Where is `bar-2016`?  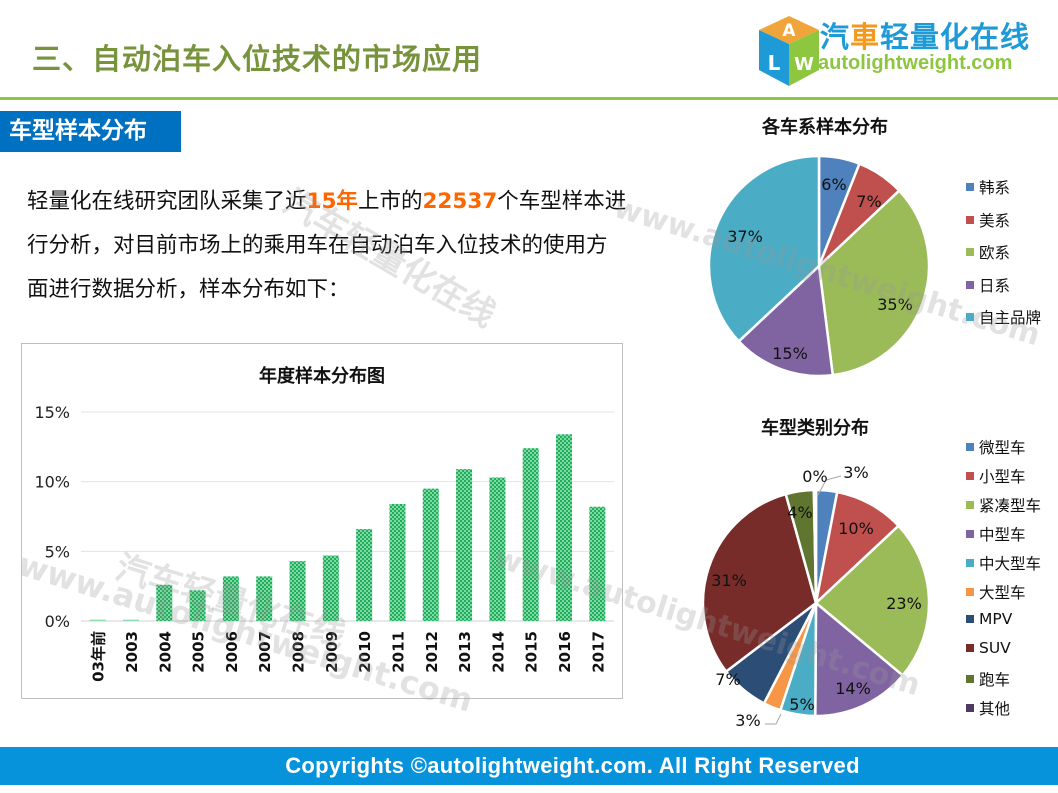 bar-2016 is located at coordinates (564, 527).